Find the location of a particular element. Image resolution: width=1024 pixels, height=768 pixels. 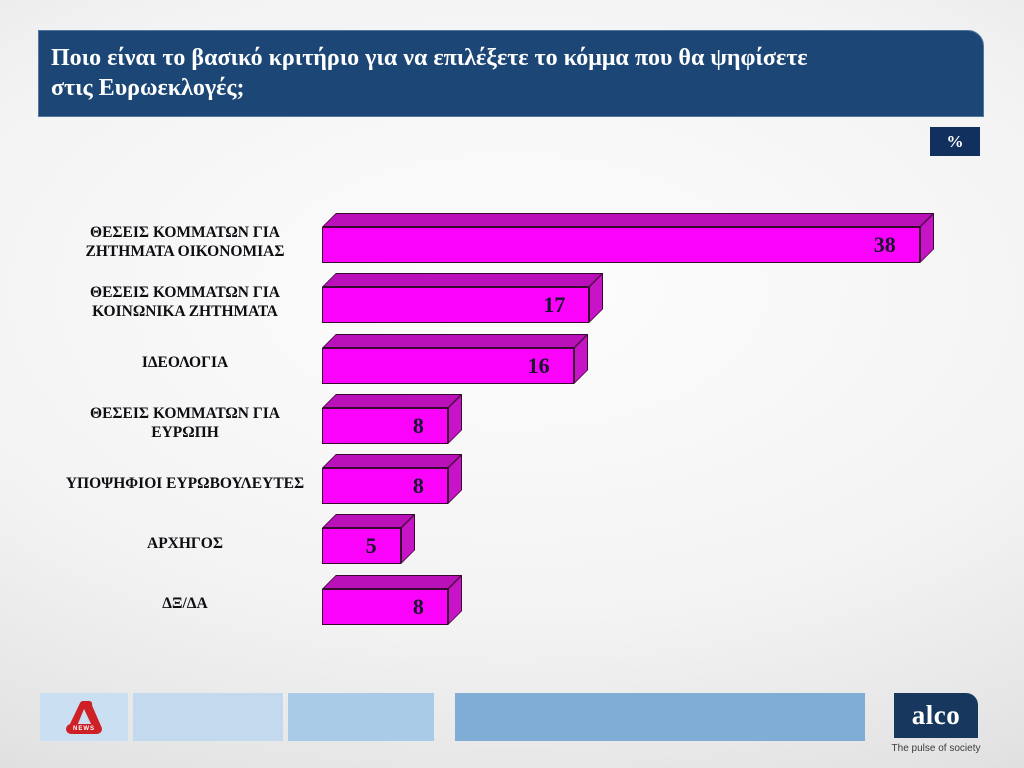

percent-unit-label: % is located at coordinates (955, 141).